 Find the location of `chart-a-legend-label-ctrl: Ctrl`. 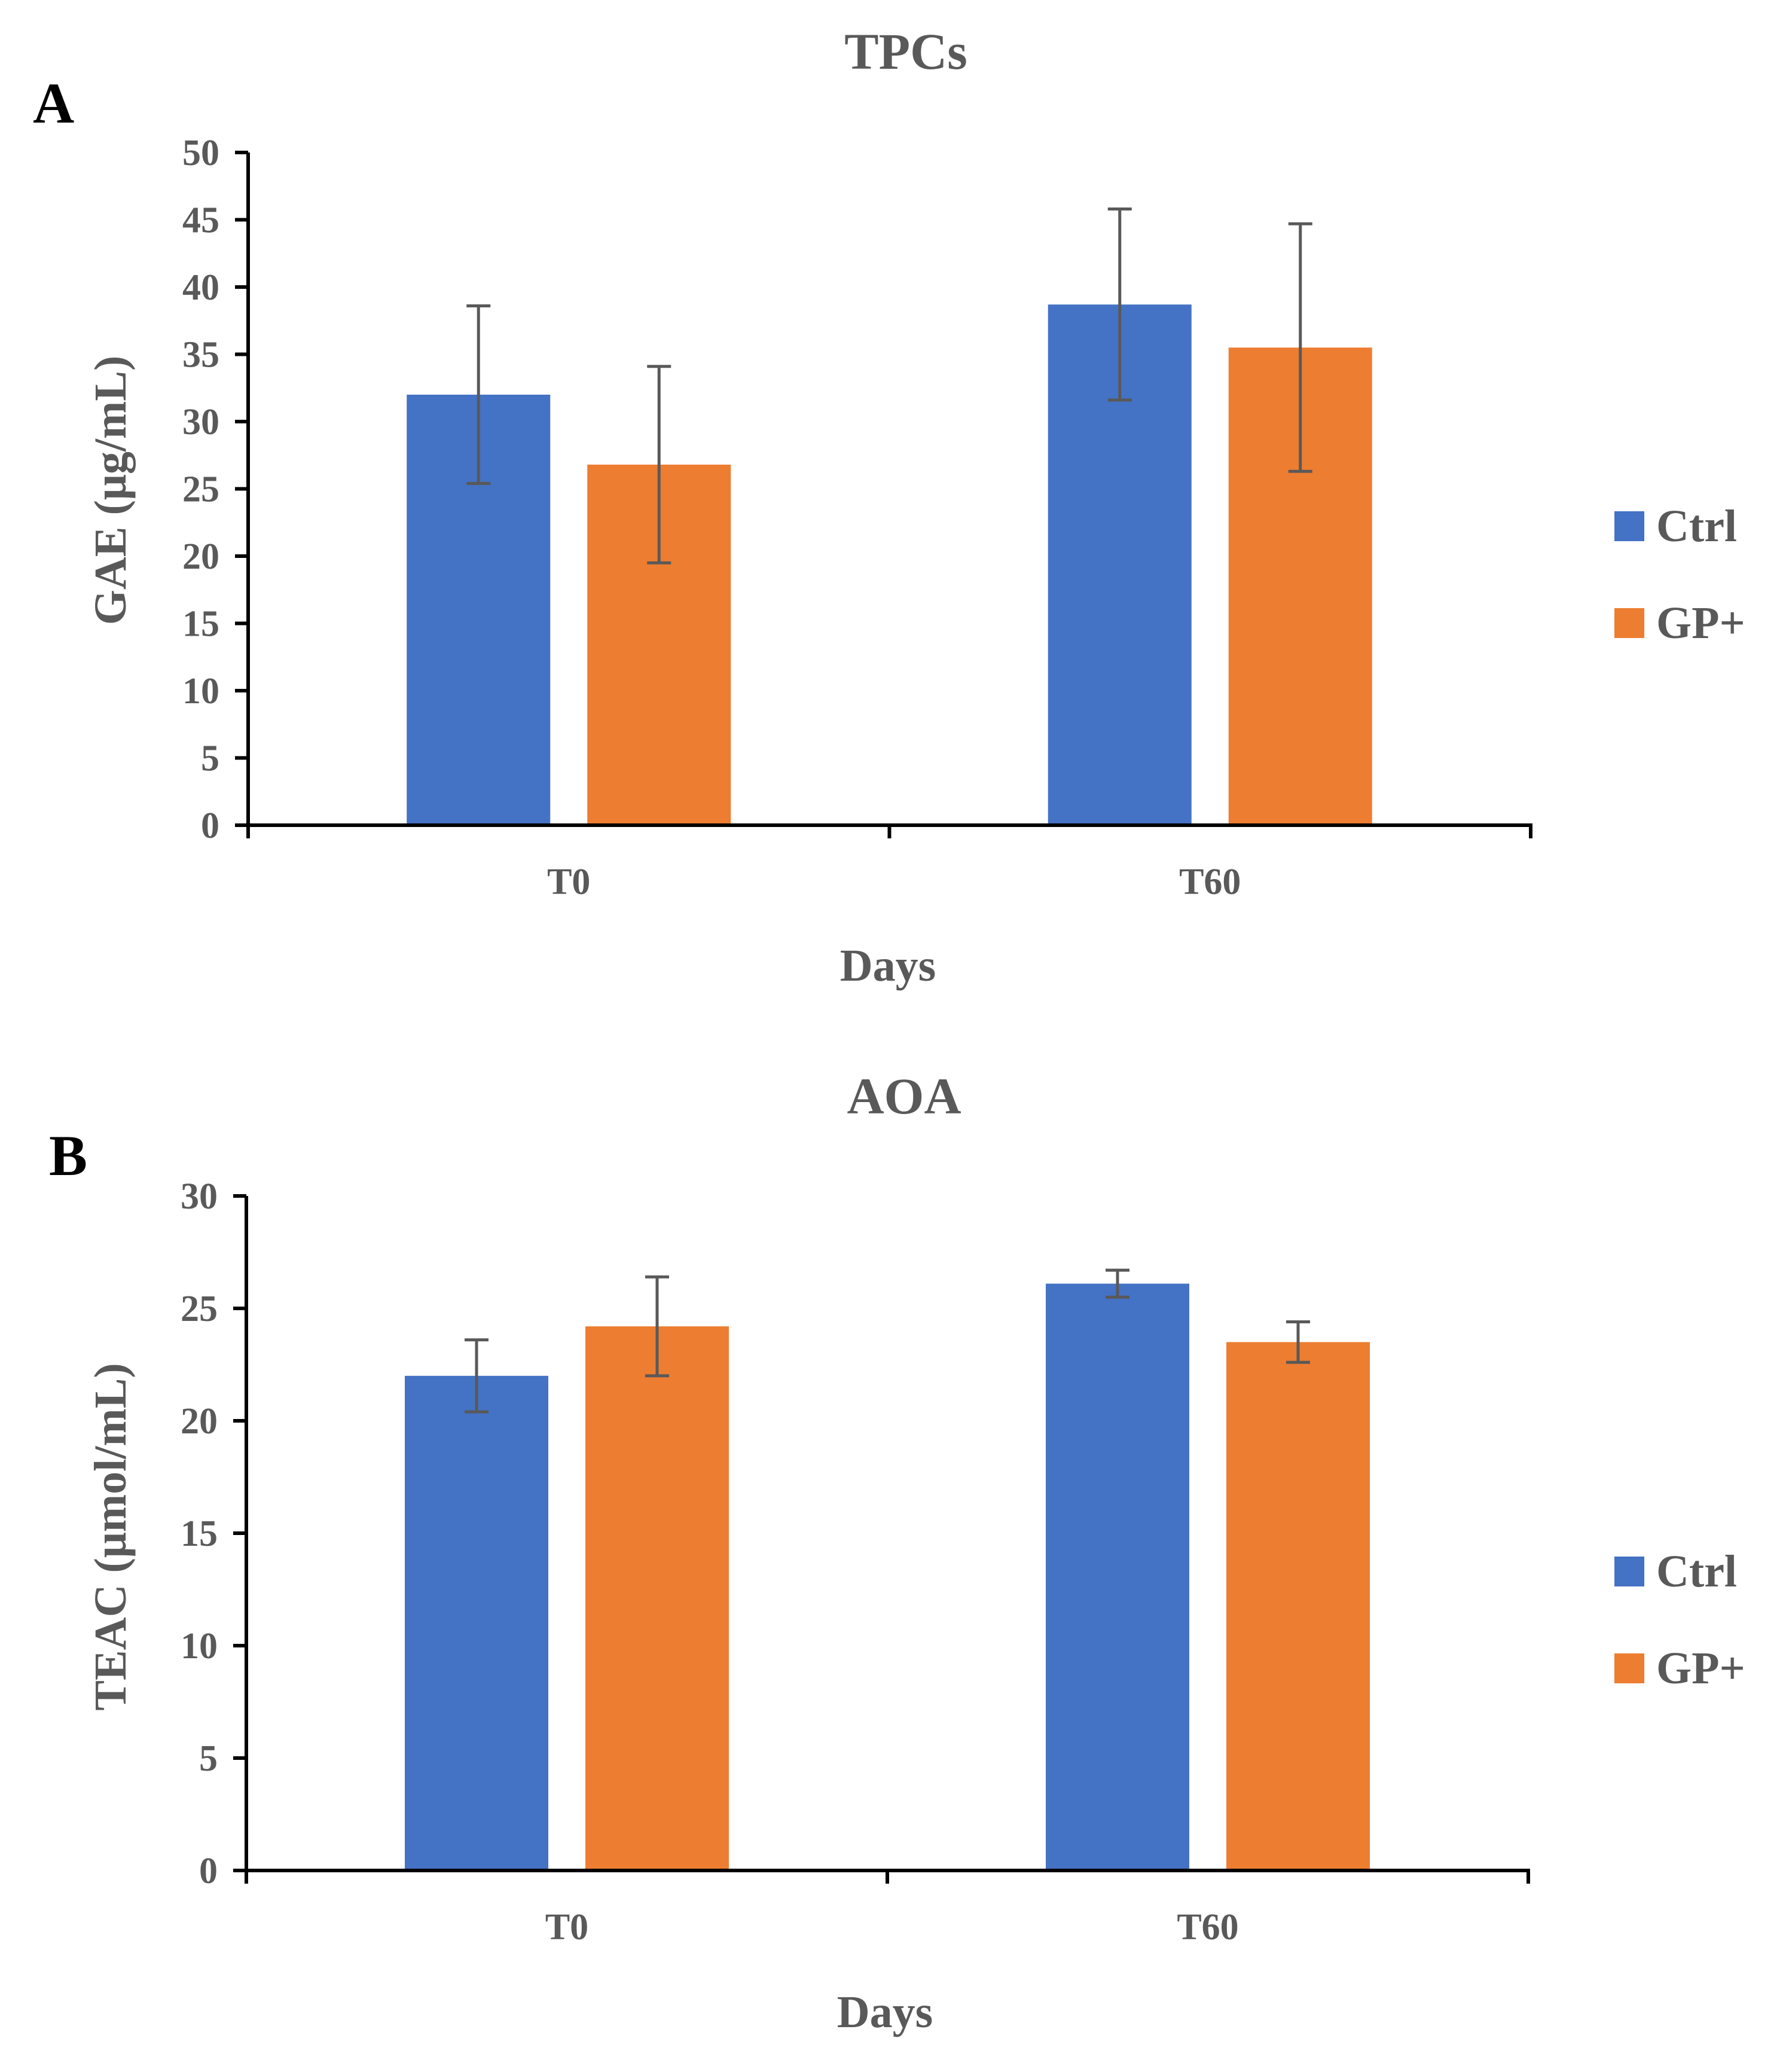

chart-a-legend-label-ctrl: Ctrl is located at coordinates (1696, 526).